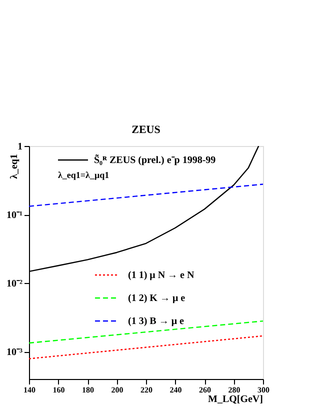 This screenshot has height=409, width=316. Describe the element at coordinates (14, 352) in the screenshot. I see `y-tick-label: 10⁻³` at that location.